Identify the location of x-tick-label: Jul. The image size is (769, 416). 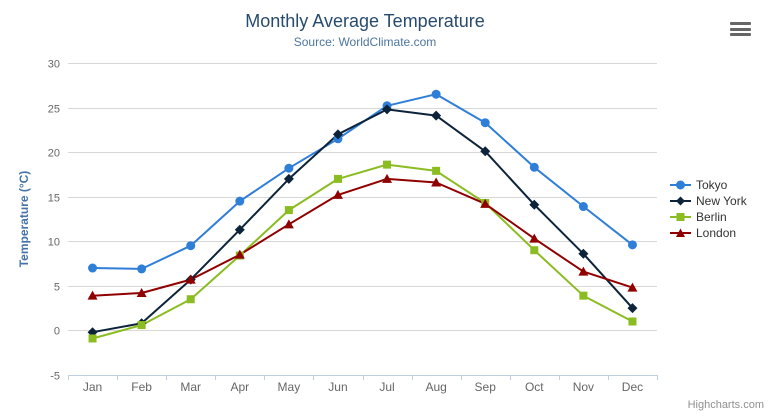
(386, 387).